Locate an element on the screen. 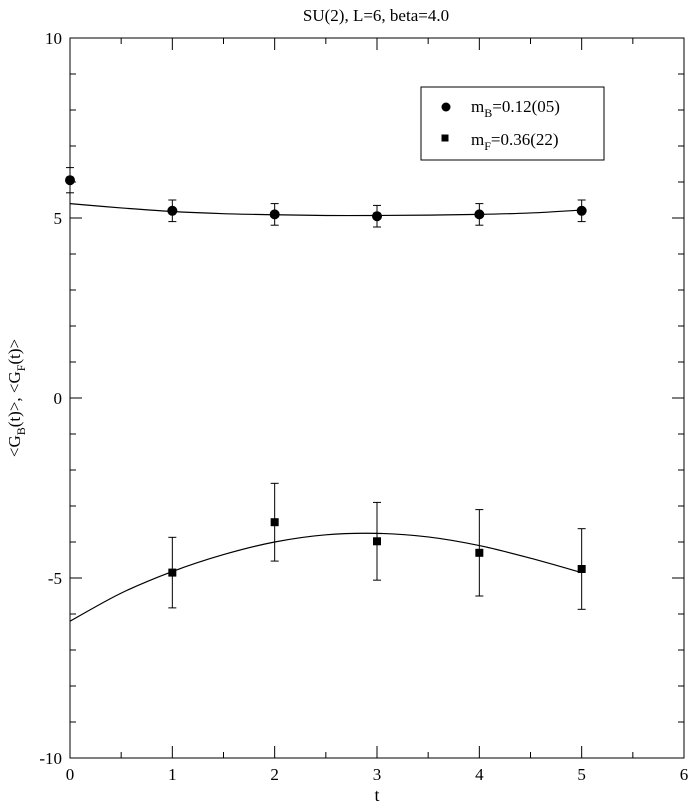 This screenshot has height=805, width=692. y-axis-label: <GB(t)>, <GF(t)> is located at coordinates (16, 398).